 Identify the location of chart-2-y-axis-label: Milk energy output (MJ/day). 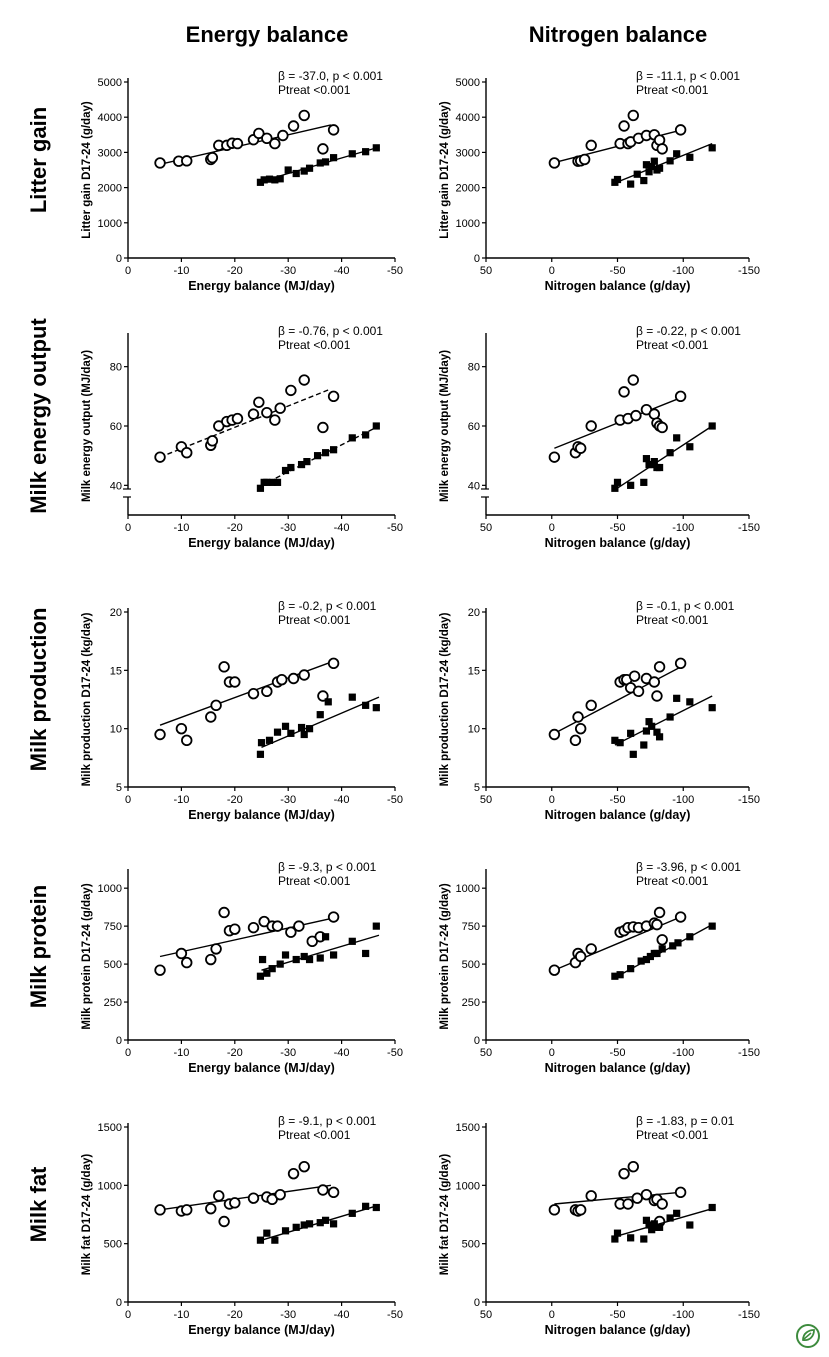
(87, 426).